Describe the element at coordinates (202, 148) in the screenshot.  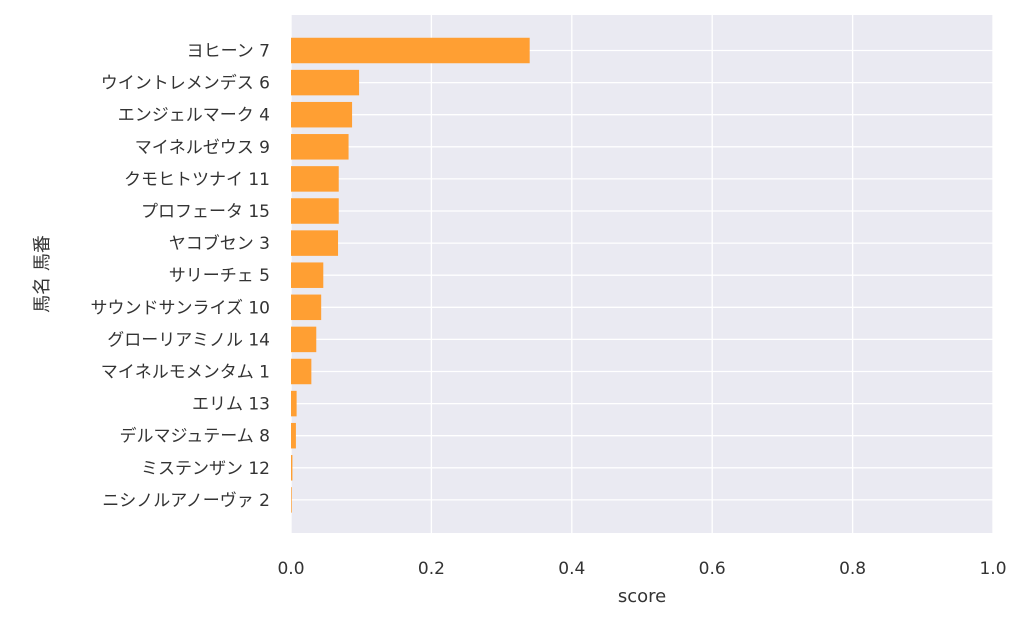
I see `y-tick-label: マイネルゼウス 9` at that location.